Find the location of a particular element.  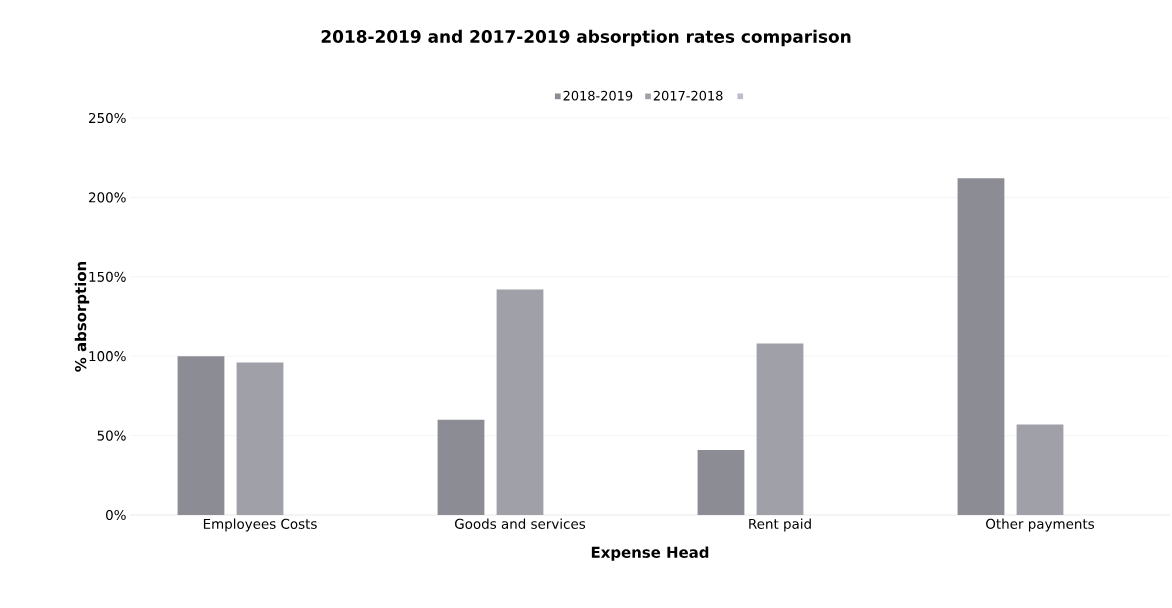

y-tick-label: 100% is located at coordinates (107, 356).